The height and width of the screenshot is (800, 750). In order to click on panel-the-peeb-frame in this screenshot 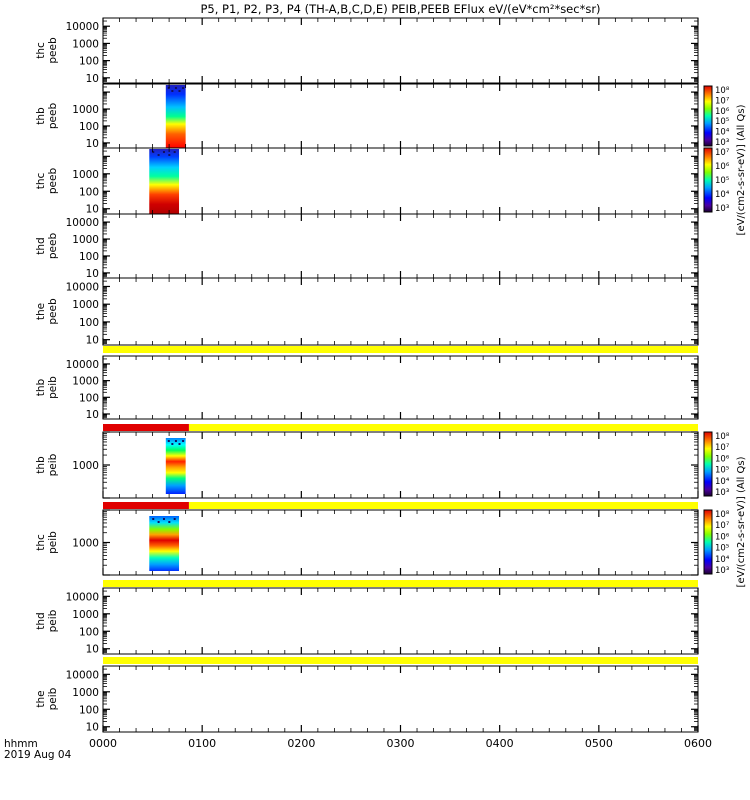, I will do `click(400, 311)`.